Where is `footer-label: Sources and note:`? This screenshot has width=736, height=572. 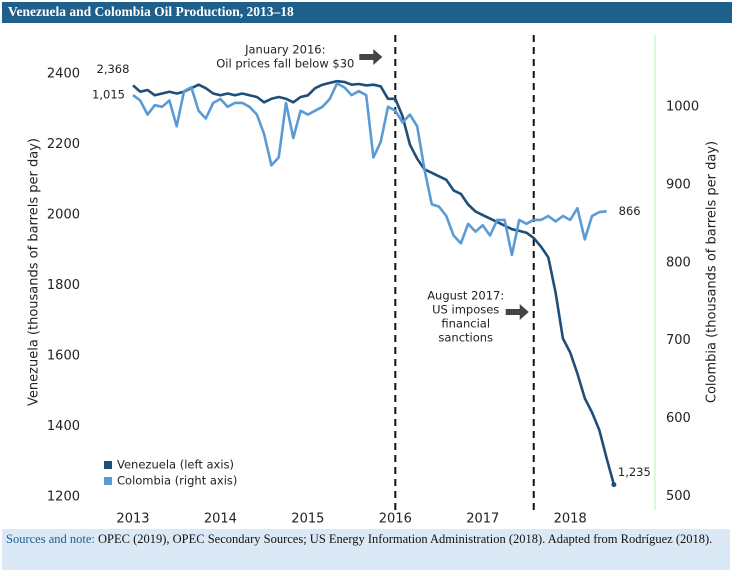 footer-label: Sources and note: is located at coordinates (50, 539).